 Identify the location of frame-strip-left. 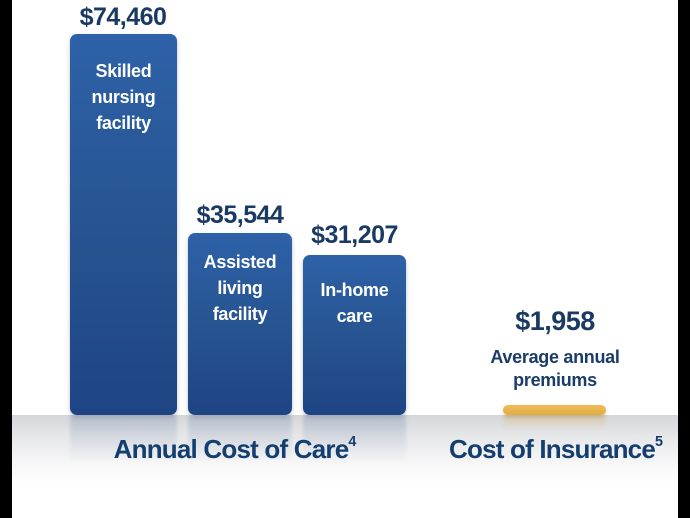
(6, 259).